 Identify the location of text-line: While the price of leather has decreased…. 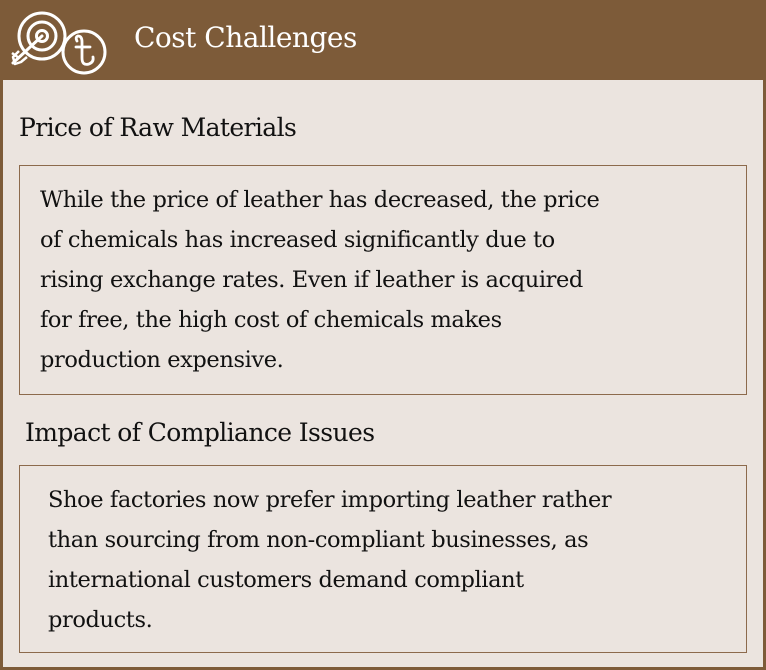
(320, 200).